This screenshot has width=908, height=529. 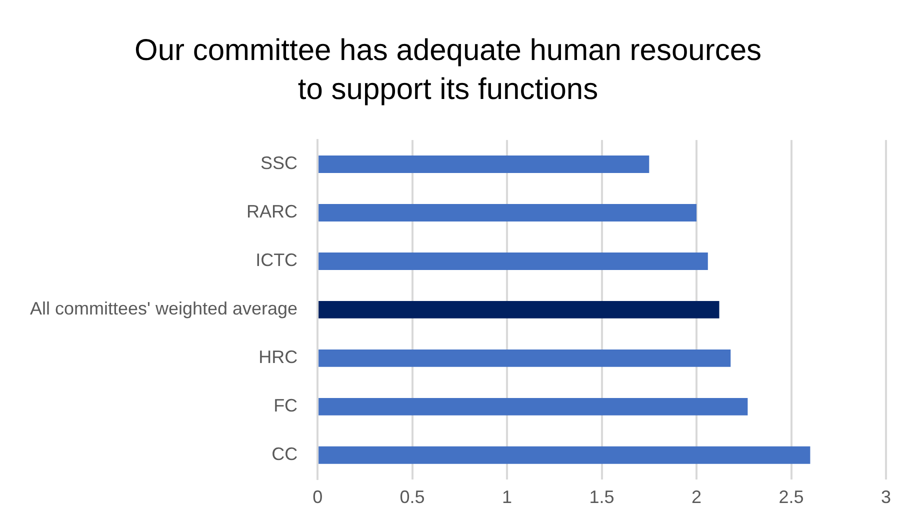 What do you see at coordinates (286, 406) in the screenshot?
I see `y-tick-label: FC` at bounding box center [286, 406].